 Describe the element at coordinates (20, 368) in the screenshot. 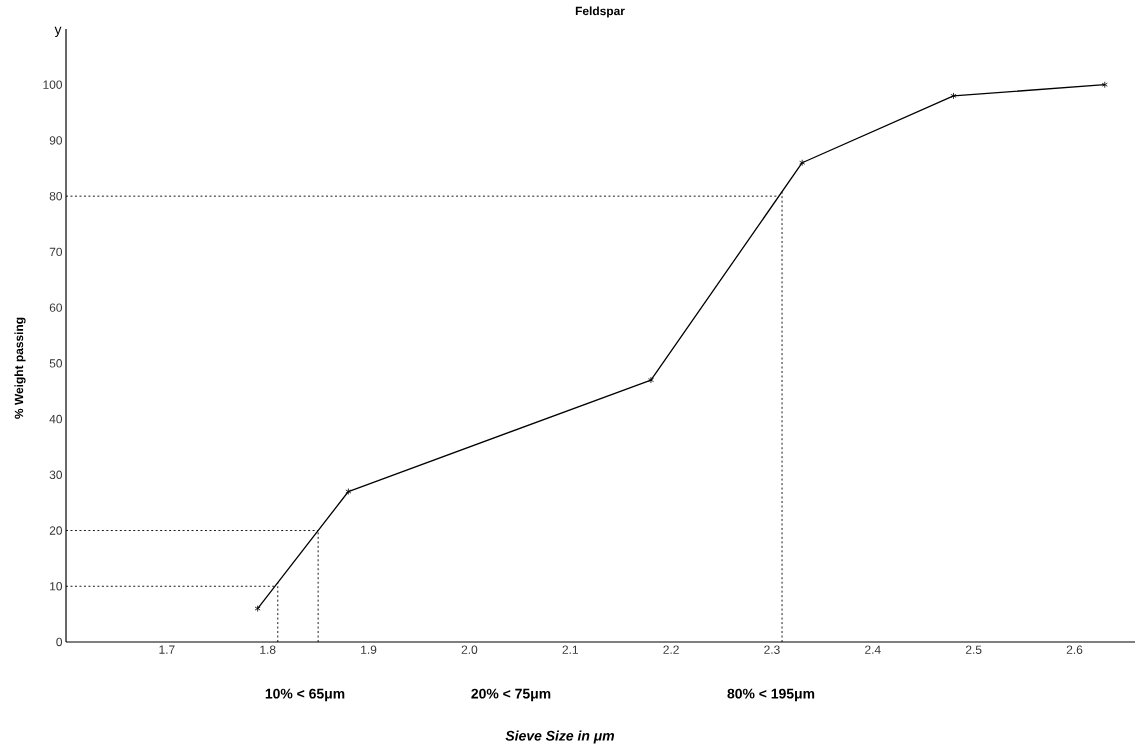

I see `y-axis-title: % Weight passing` at that location.